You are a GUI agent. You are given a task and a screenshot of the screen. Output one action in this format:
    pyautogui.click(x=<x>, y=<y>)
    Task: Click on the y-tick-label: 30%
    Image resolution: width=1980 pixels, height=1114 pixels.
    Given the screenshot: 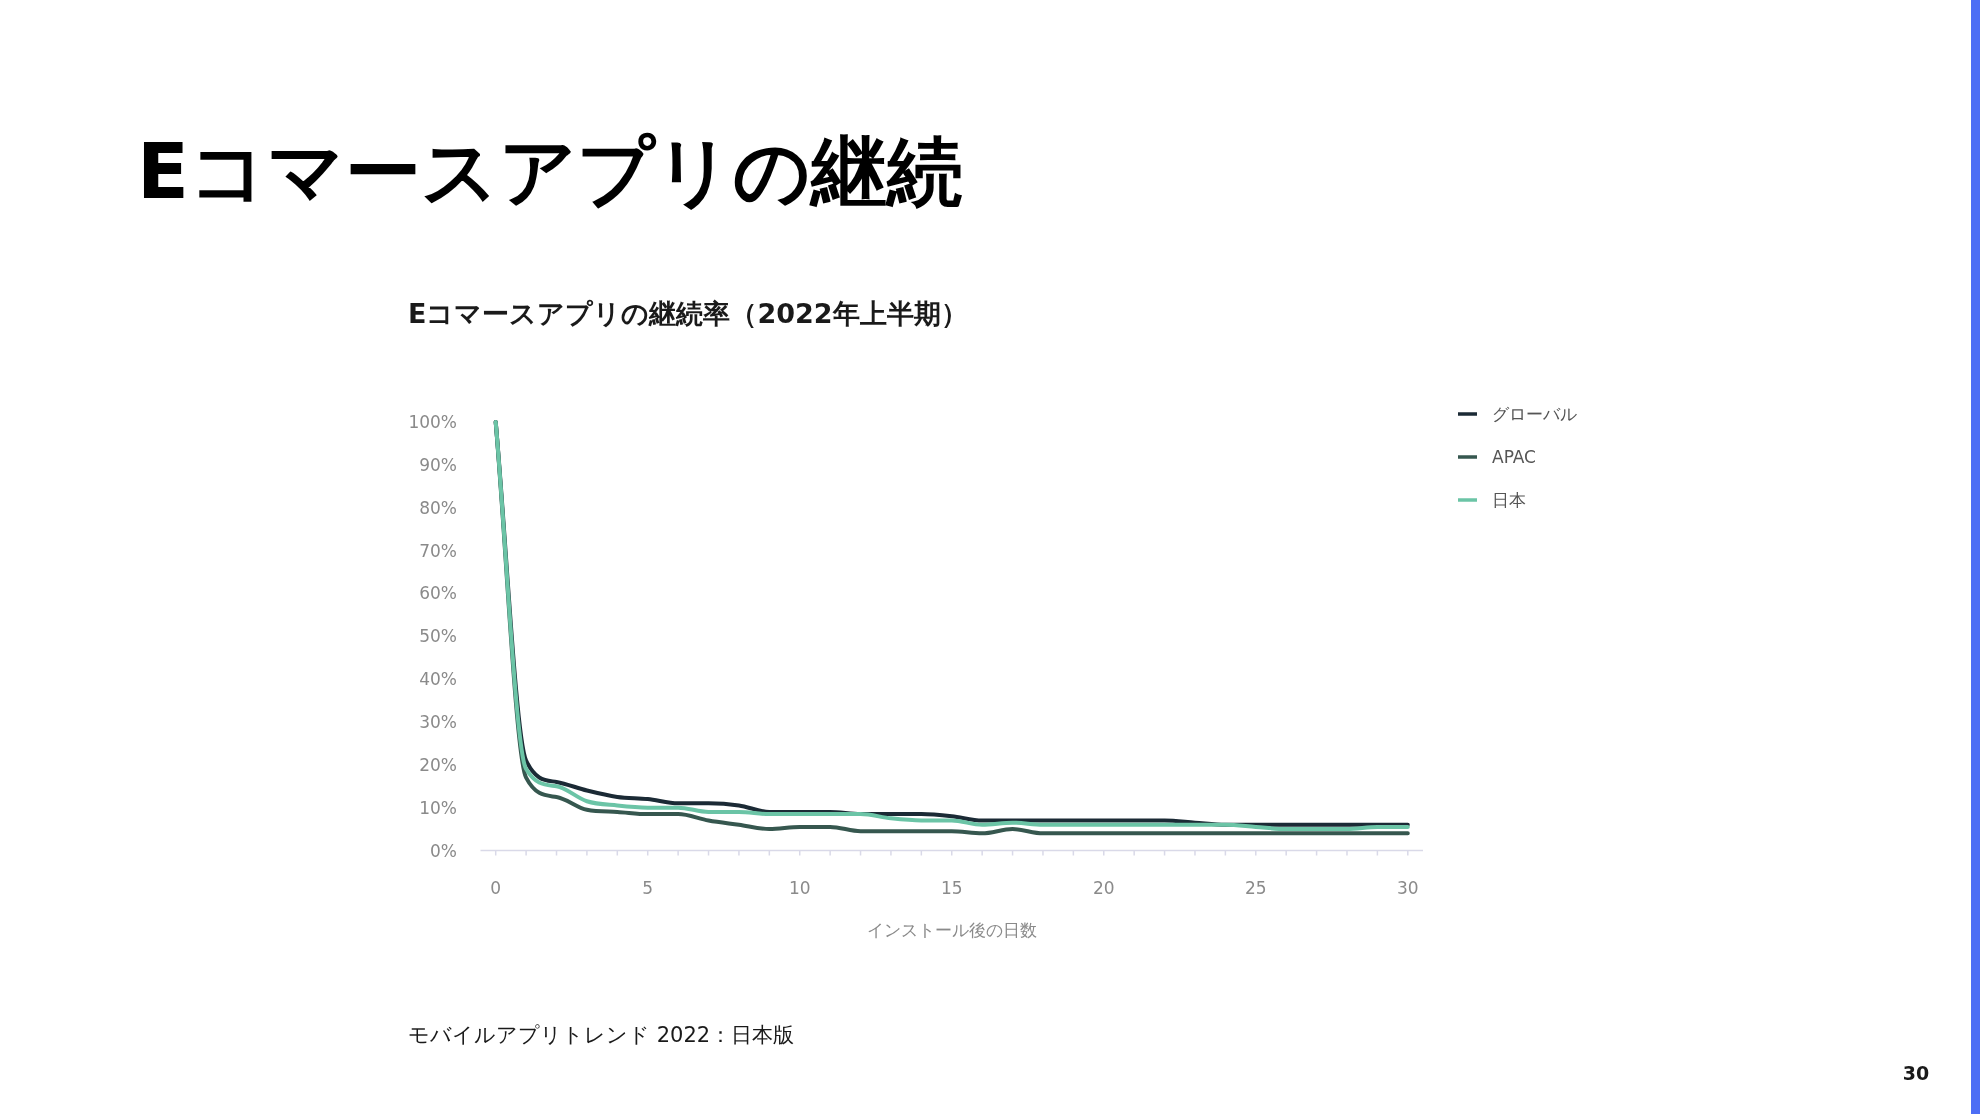 What is the action you would take?
    pyautogui.click(x=438, y=721)
    